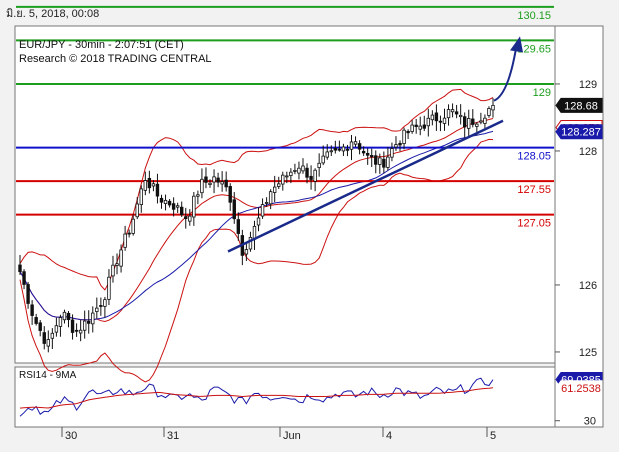 The height and width of the screenshot is (452, 619). I want to click on trendline, so click(365, 186).